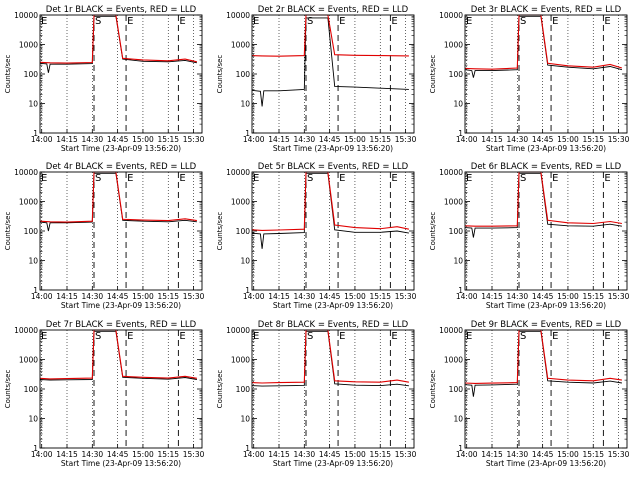  Describe the element at coordinates (546, 10) in the screenshot. I see `panel-title: Det 3r BLACK = Events, RED = LLD` at that location.